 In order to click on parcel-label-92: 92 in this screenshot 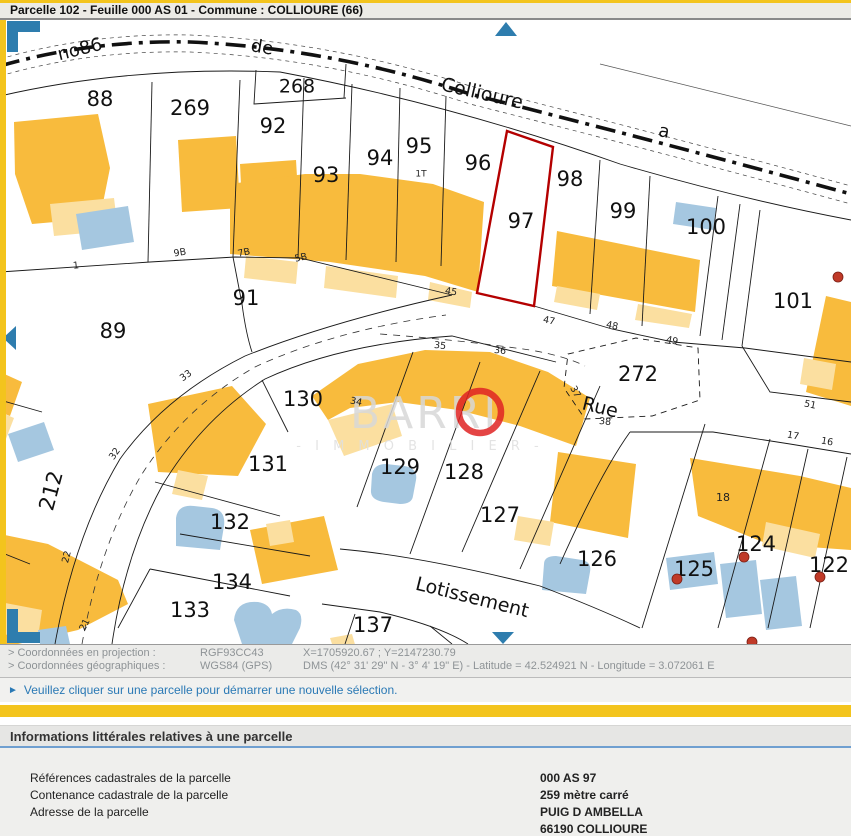, I will do `click(273, 126)`.